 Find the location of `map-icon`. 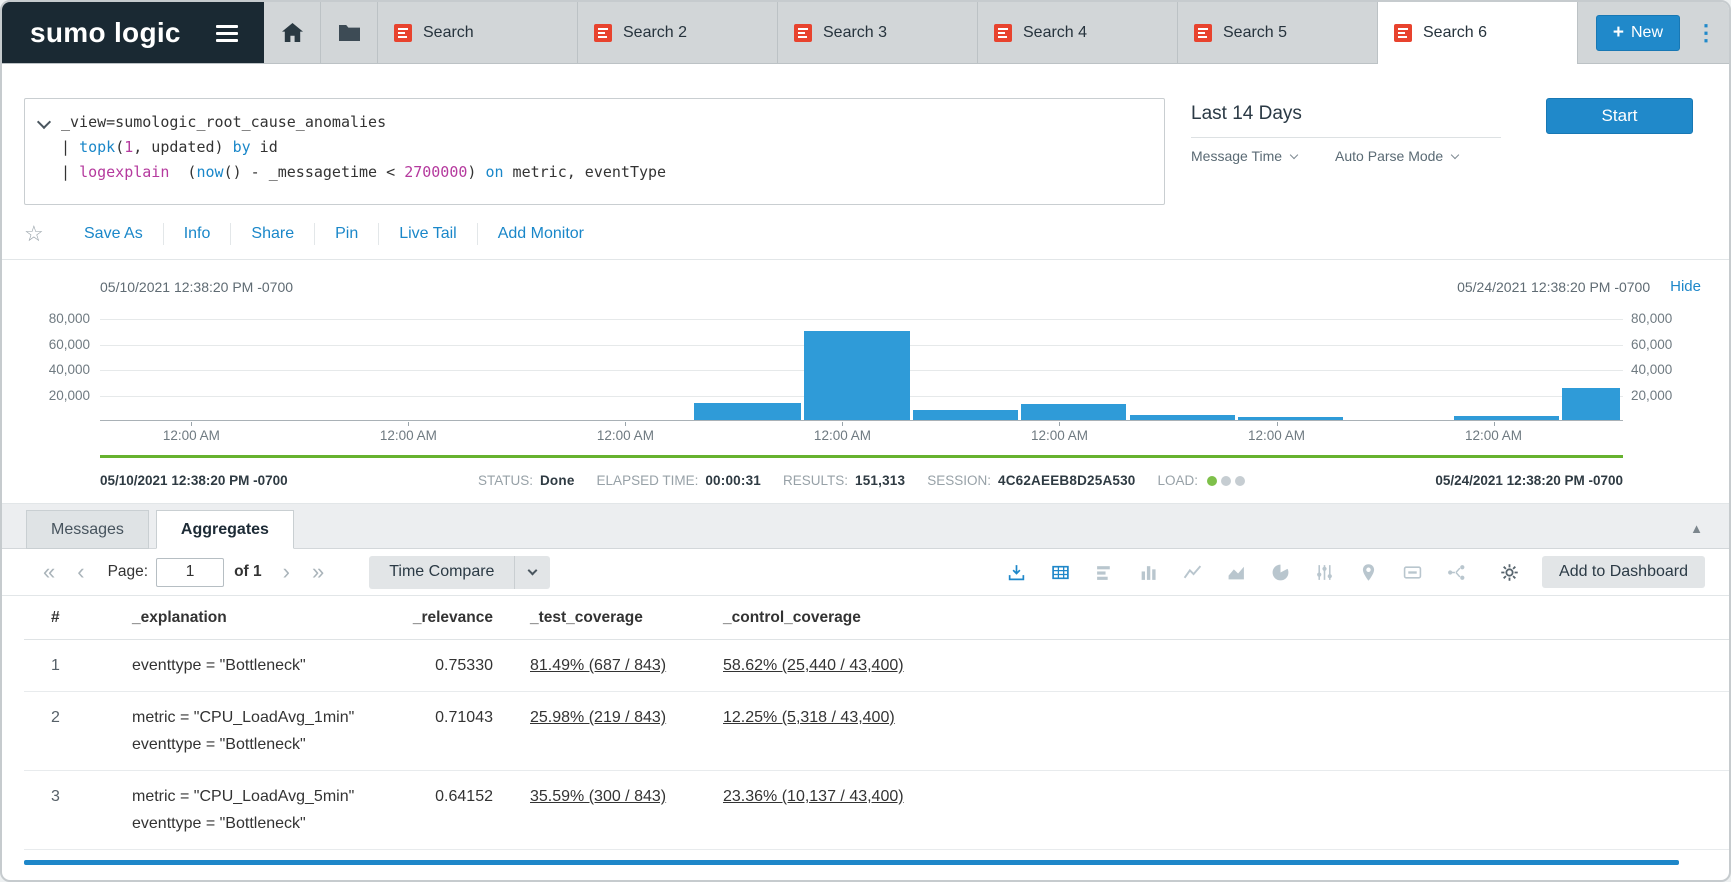

map-icon is located at coordinates (1368, 572).